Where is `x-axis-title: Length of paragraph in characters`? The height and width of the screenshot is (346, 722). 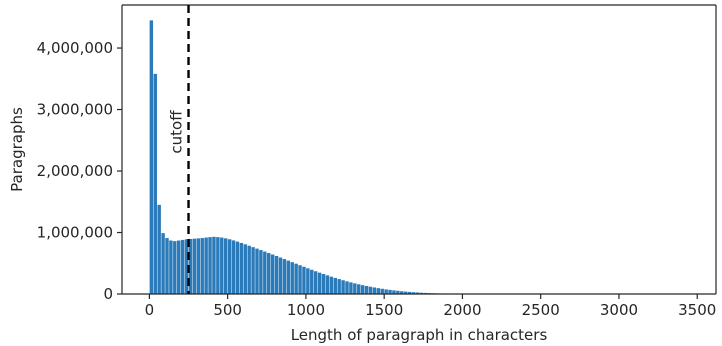
x-axis-title: Length of paragraph in characters is located at coordinates (419, 335).